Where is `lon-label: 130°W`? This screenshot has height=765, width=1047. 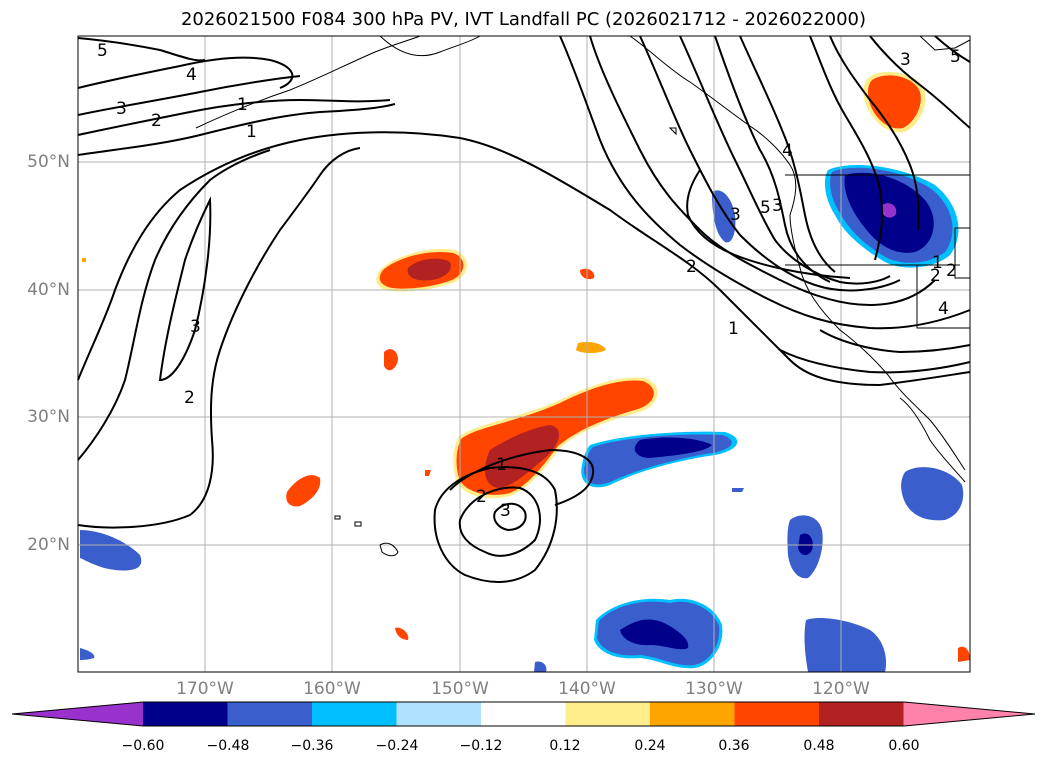 lon-label: 130°W is located at coordinates (714, 689).